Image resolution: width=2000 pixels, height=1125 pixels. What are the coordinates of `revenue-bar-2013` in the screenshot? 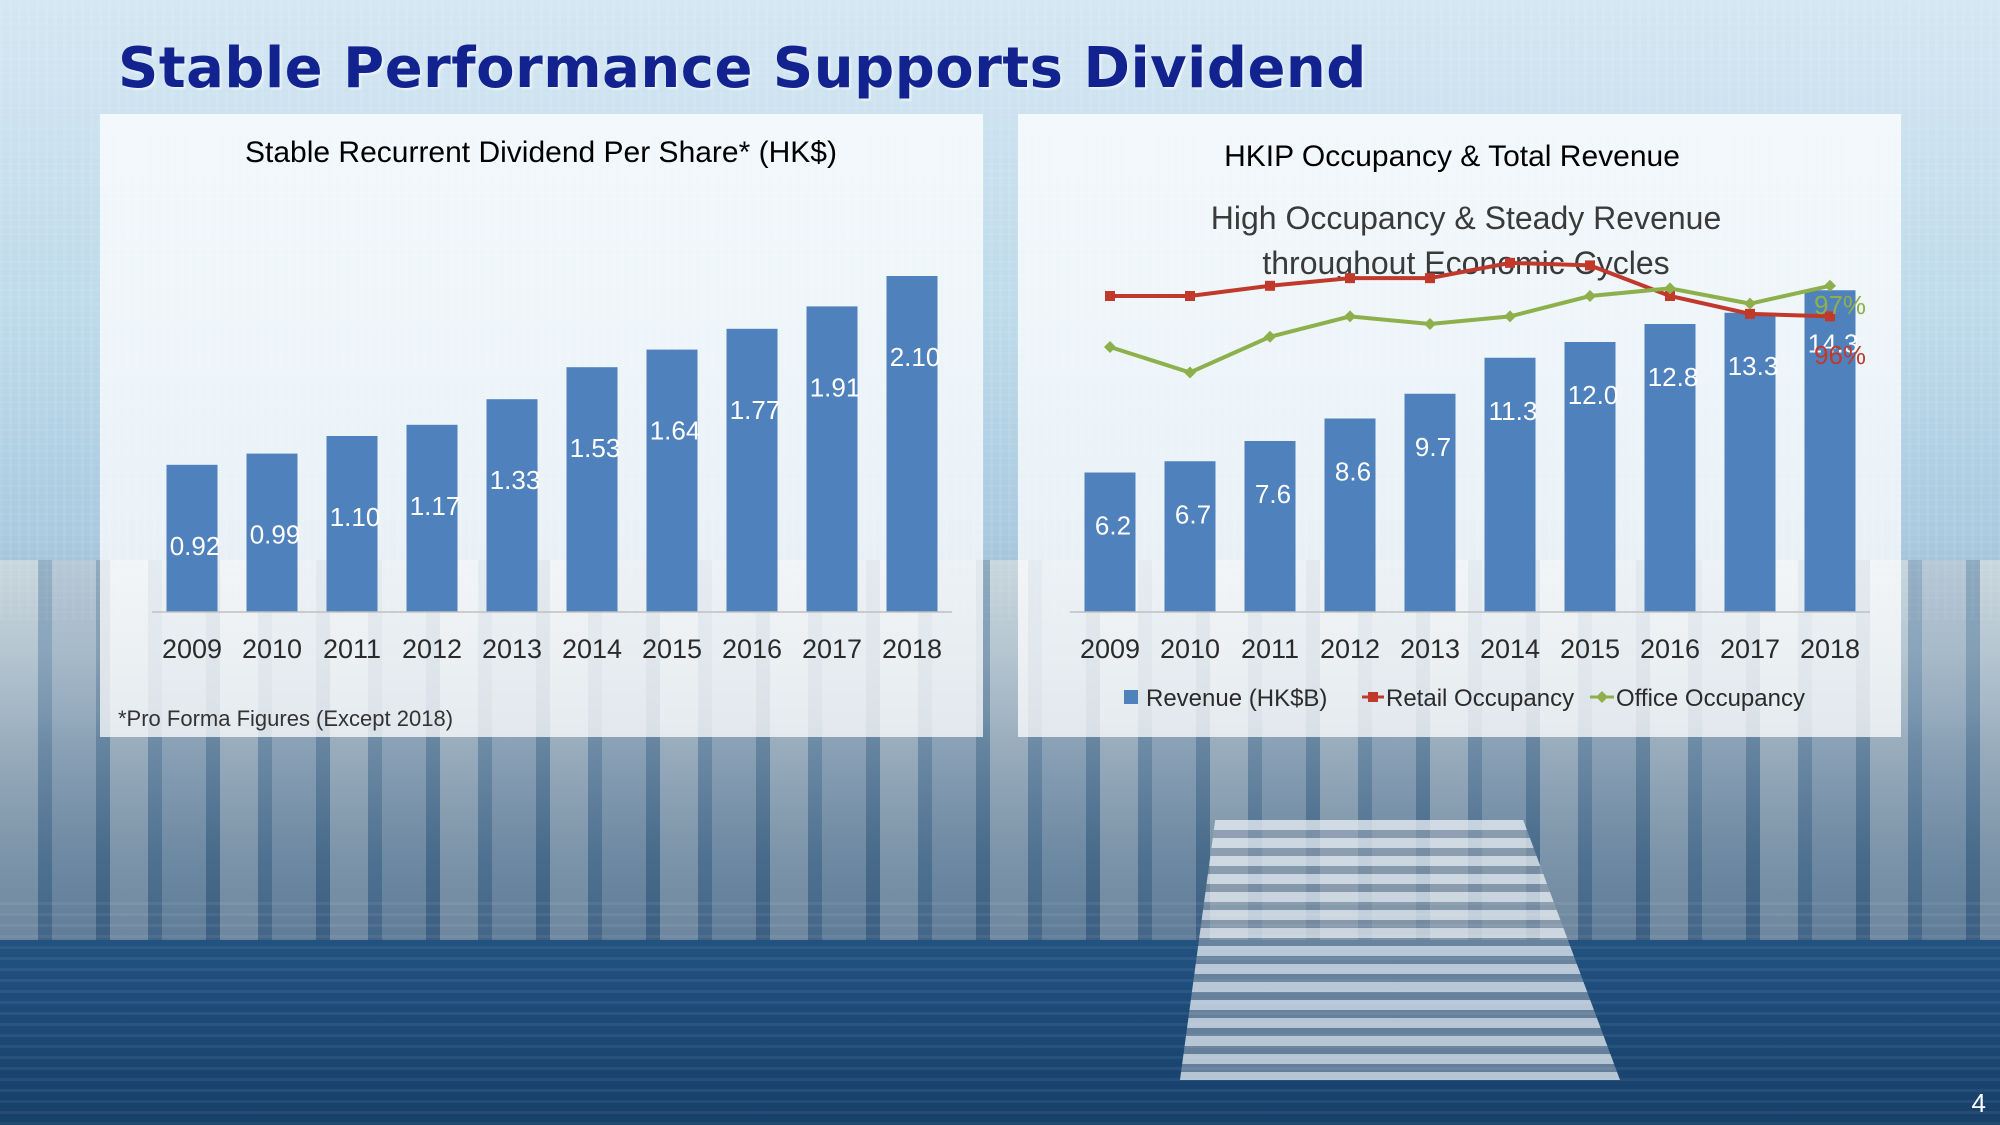 It's located at (1430, 502).